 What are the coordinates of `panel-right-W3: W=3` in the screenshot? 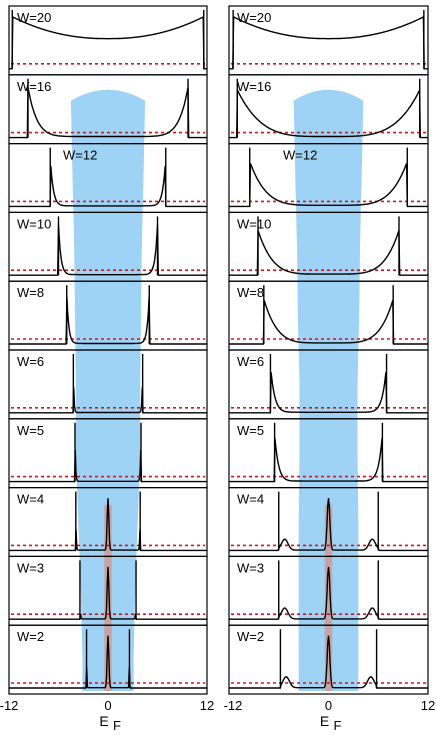 It's located at (328, 590).